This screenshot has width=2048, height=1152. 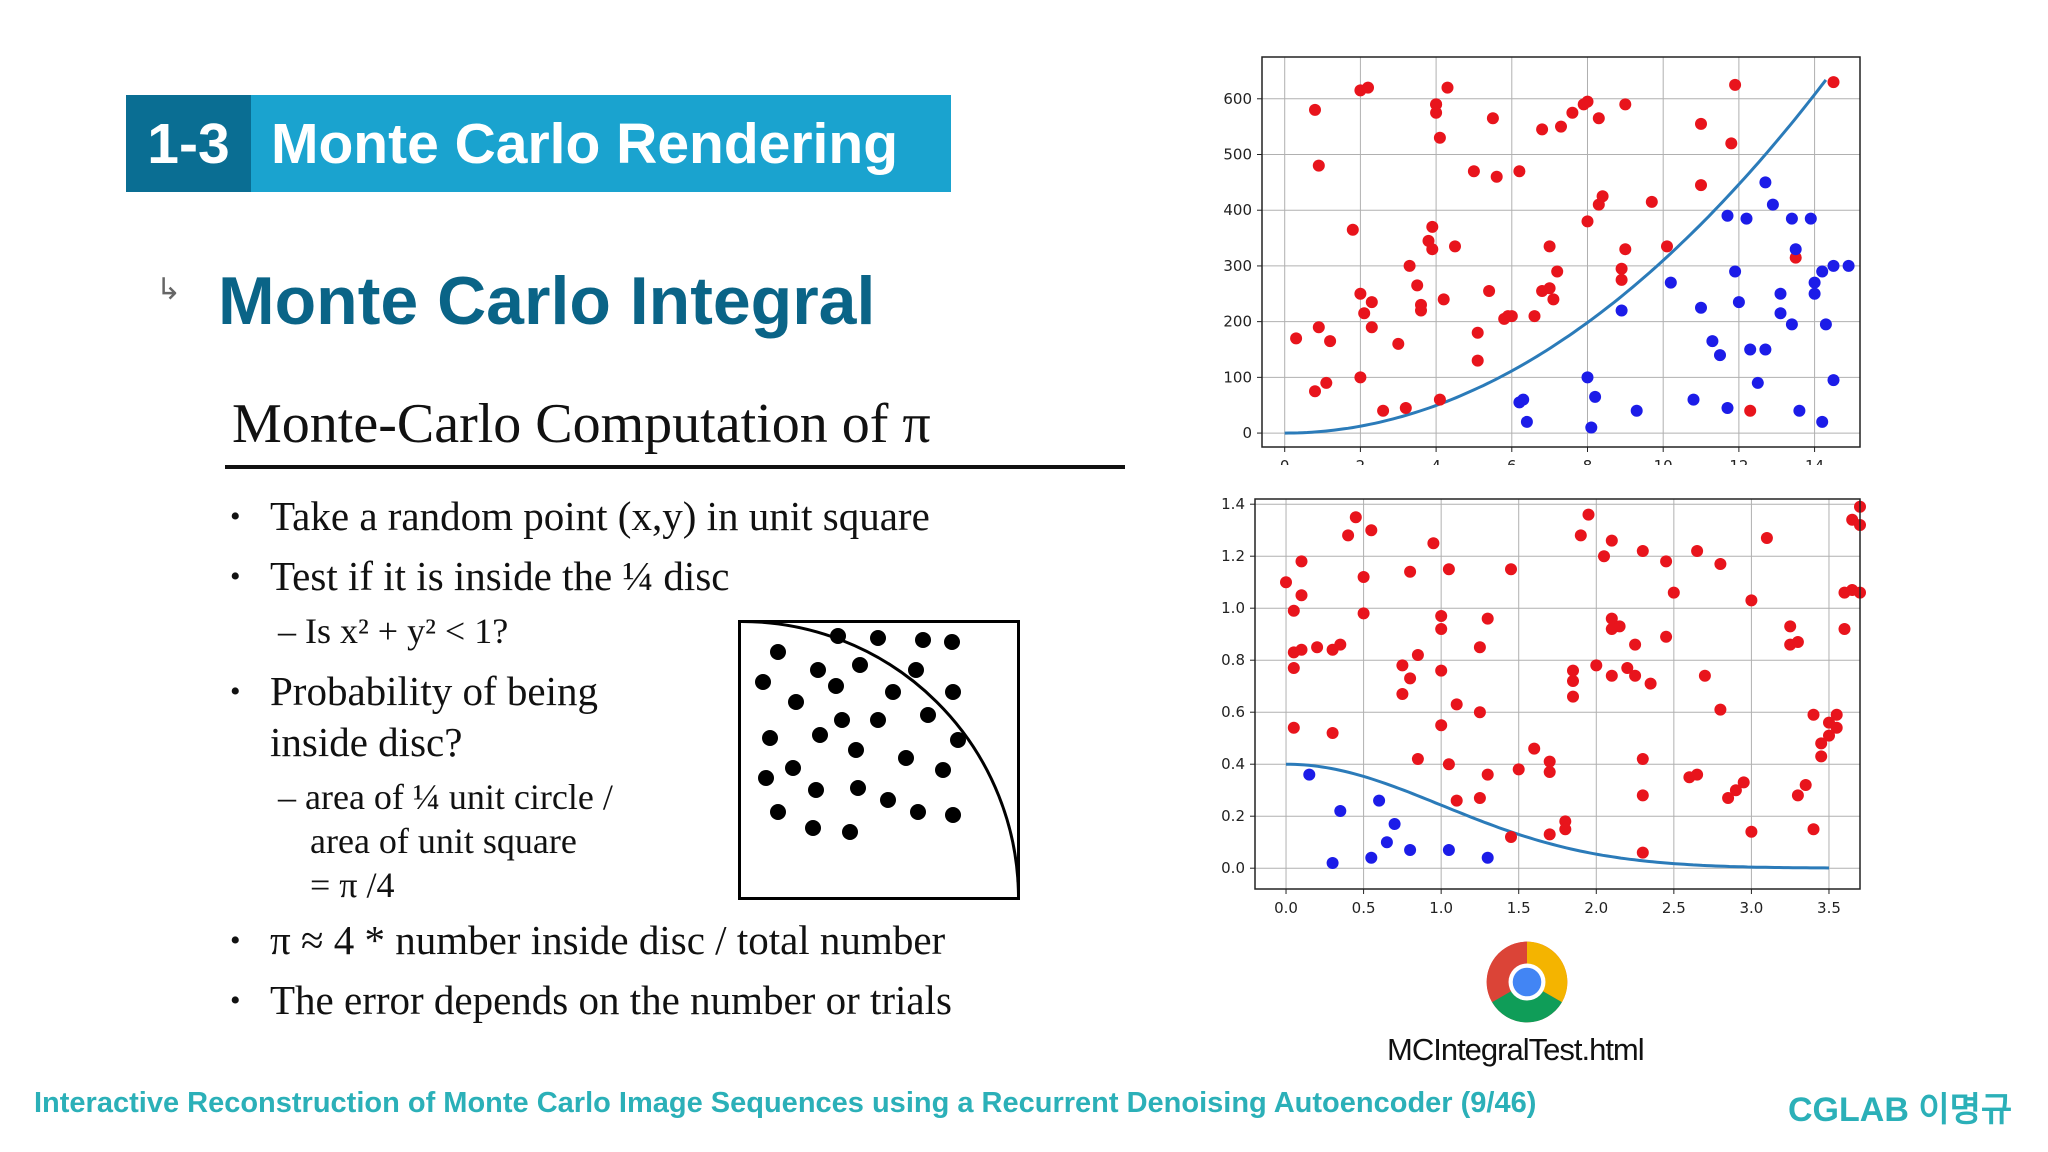 I want to click on y-tick-label: 400, so click(x=1237, y=210).